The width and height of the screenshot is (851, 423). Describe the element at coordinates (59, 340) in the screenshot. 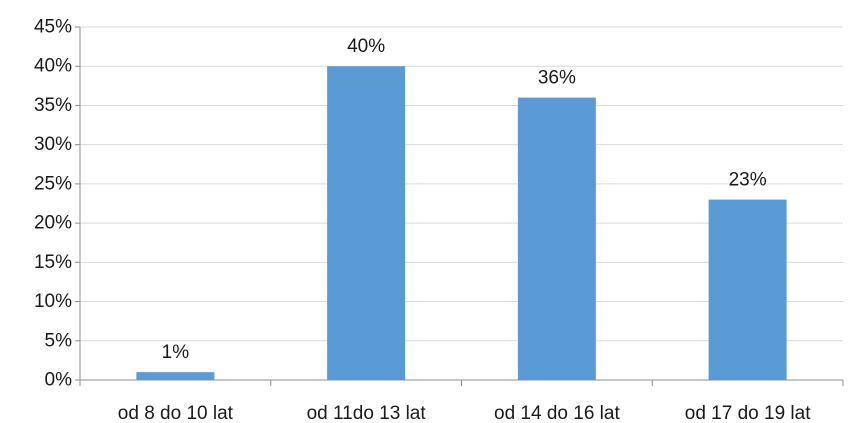

I see `y-tick-label: 5%` at that location.